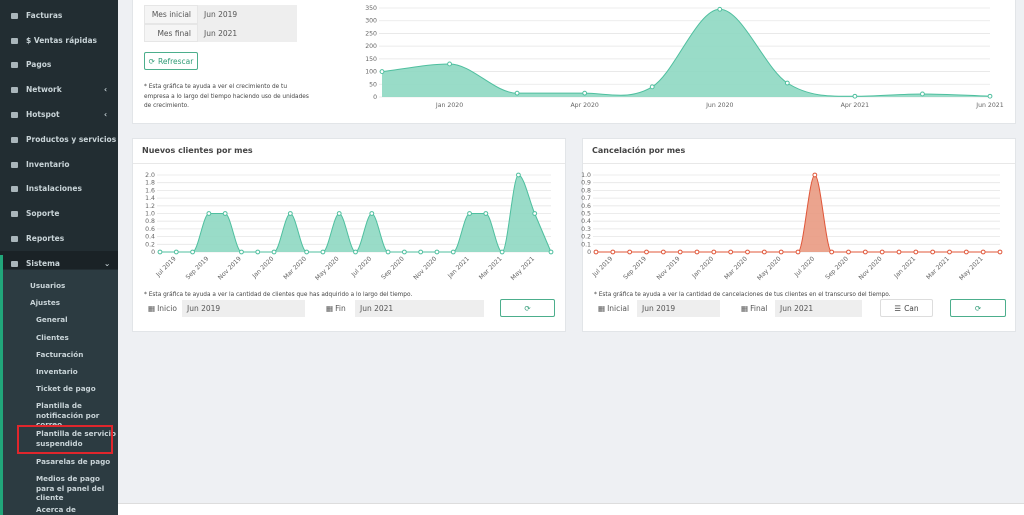  Describe the element at coordinates (35, 114) in the screenshot. I see `menu-item: Hotspot` at that location.